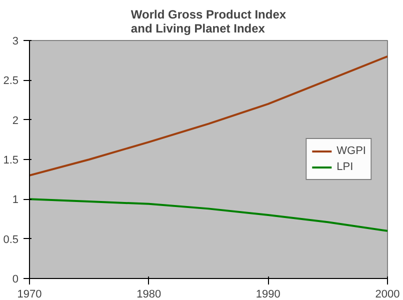  Describe the element at coordinates (15, 280) in the screenshot. I see `y-tick-label: 0` at that location.